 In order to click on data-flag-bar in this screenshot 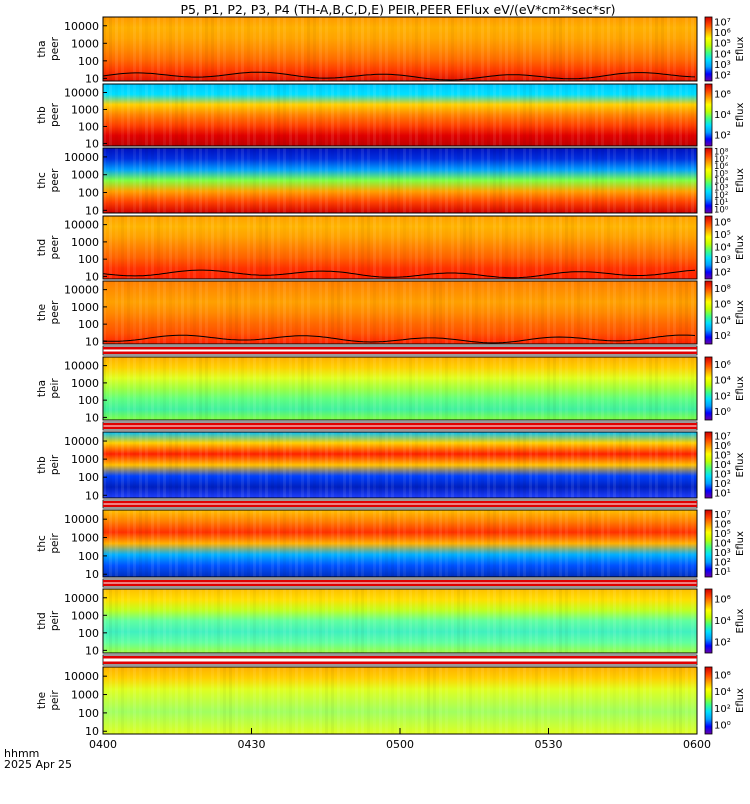, I will do `click(400, 660)`.